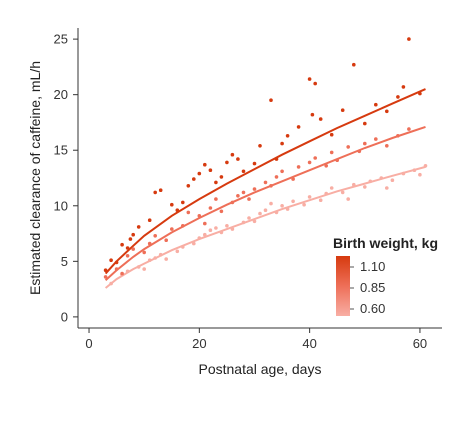  What do you see at coordinates (385, 243) in the screenshot?
I see `legend-title: Birth weight, kg` at bounding box center [385, 243].